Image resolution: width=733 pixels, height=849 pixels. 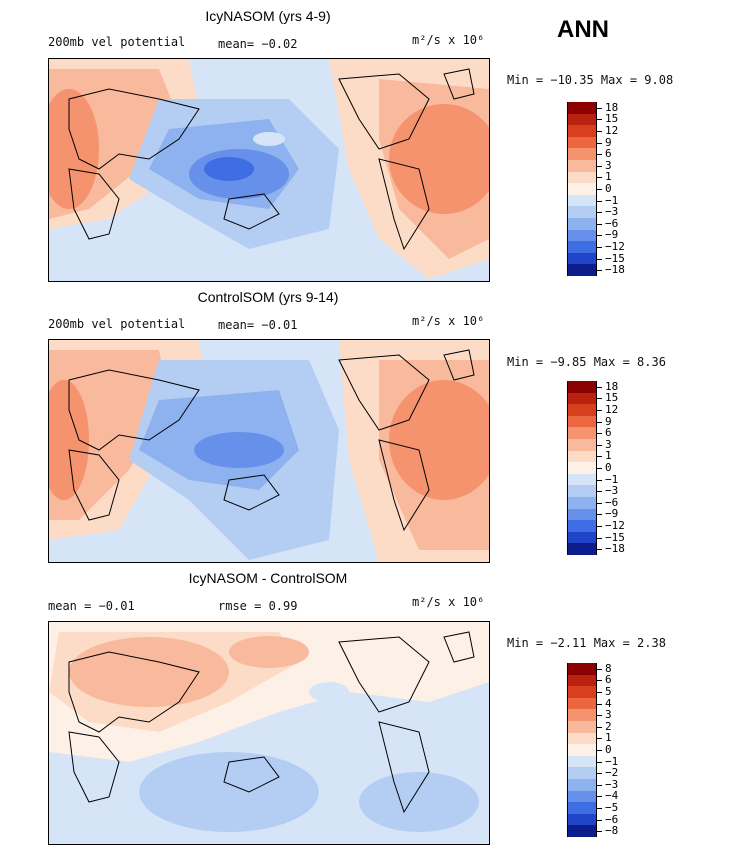 I want to click on colorbar-tick-label: 3, so click(x=608, y=715).